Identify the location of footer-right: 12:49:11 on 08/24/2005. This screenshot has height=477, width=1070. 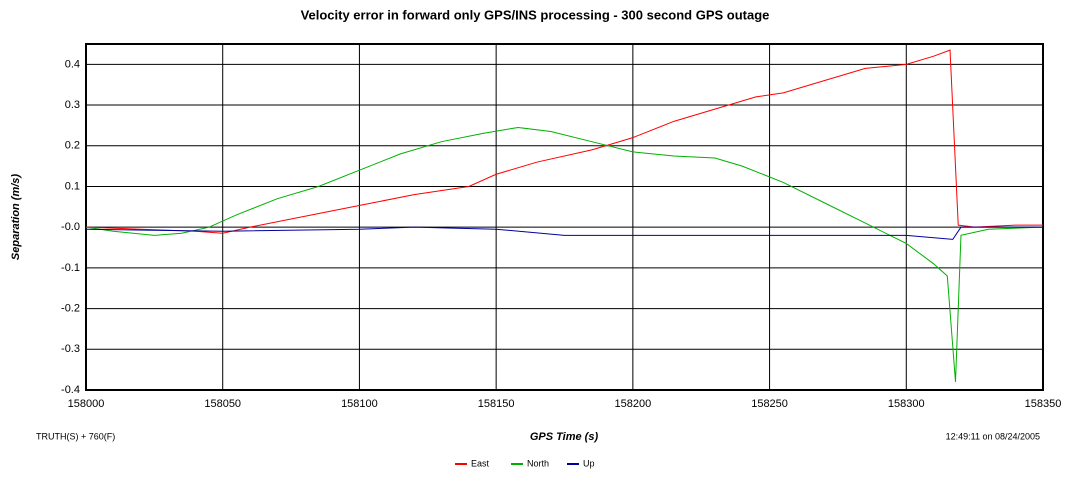
(993, 436).